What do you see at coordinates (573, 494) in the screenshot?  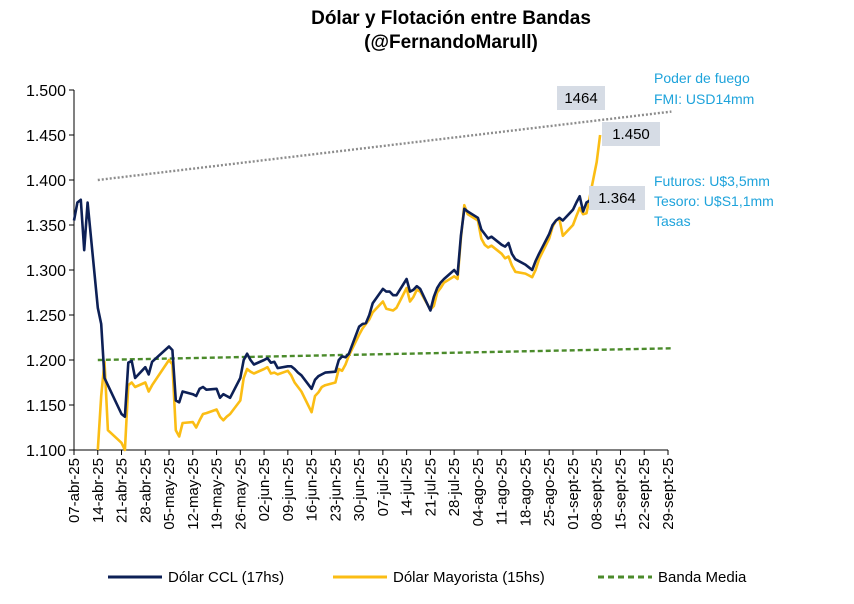 I see `x-tick-label: 01-sept-25` at bounding box center [573, 494].